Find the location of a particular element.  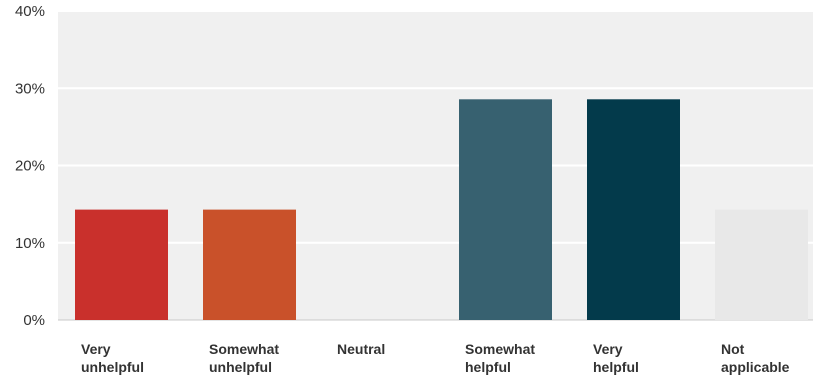

y-axis-tick-labels: 0% 10% 20% 30% 40% is located at coordinates (30, 166).